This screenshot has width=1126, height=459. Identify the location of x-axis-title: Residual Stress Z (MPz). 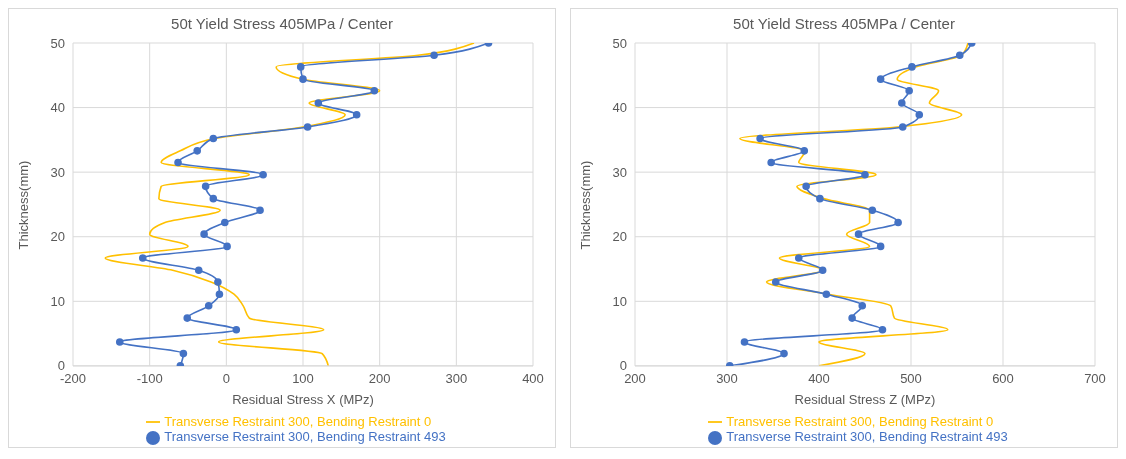
(865, 399).